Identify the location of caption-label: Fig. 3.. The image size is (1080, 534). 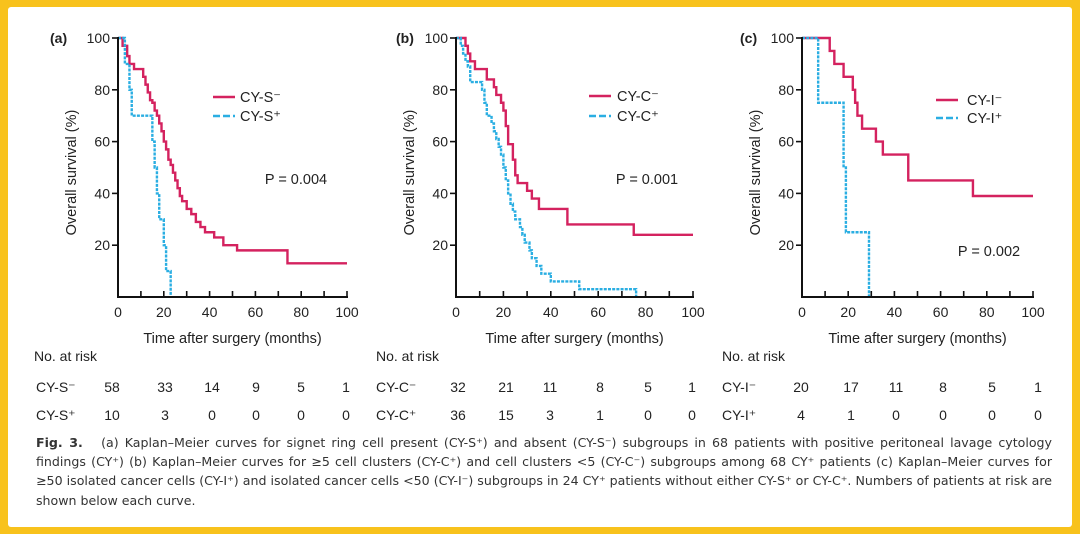
(59, 442).